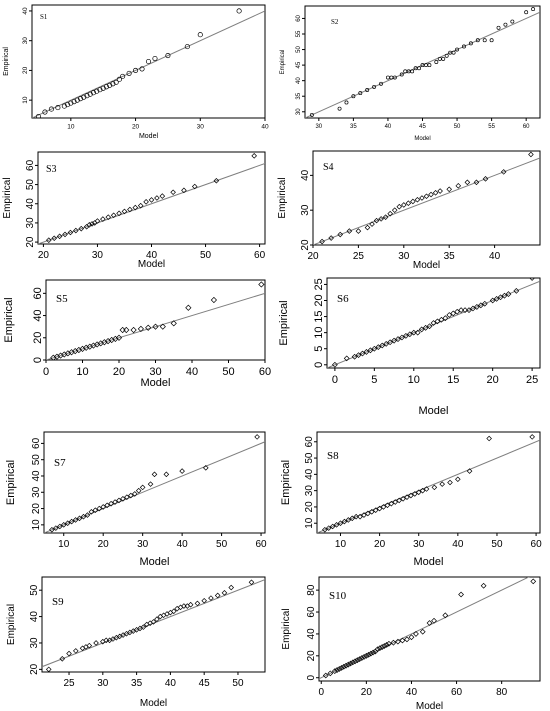 The width and height of the screenshot is (550, 711). Describe the element at coordinates (60, 463) in the screenshot. I see `panel-label: S7` at that location.